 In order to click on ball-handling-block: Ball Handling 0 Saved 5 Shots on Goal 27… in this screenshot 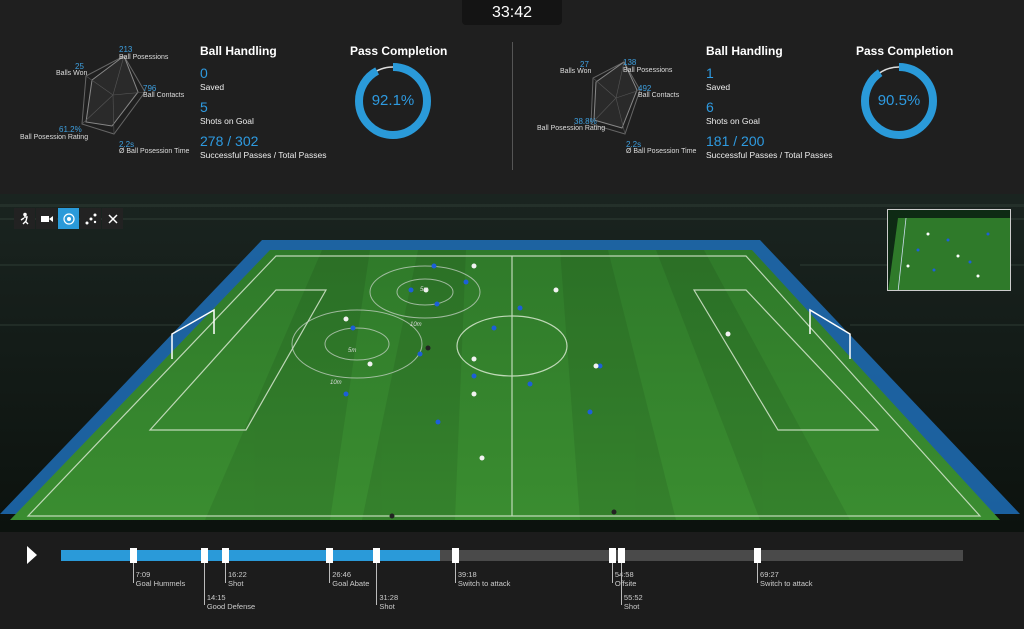, I will do `click(275, 102)`.